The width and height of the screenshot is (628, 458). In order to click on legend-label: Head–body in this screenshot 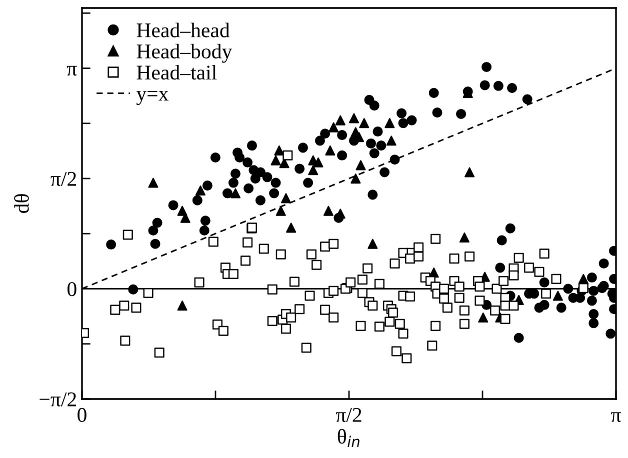, I will do `click(184, 53)`.